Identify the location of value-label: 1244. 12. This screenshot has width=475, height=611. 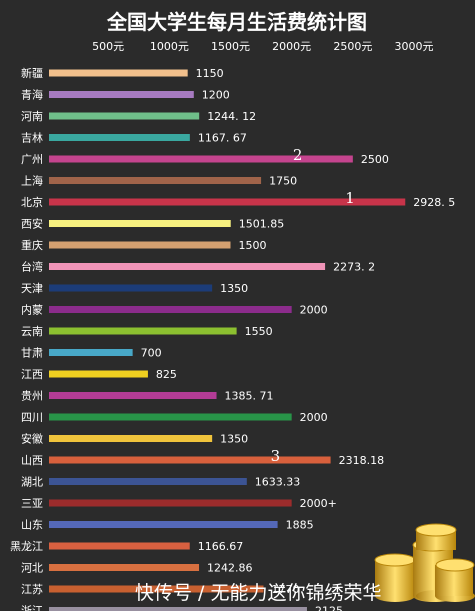
(231, 116).